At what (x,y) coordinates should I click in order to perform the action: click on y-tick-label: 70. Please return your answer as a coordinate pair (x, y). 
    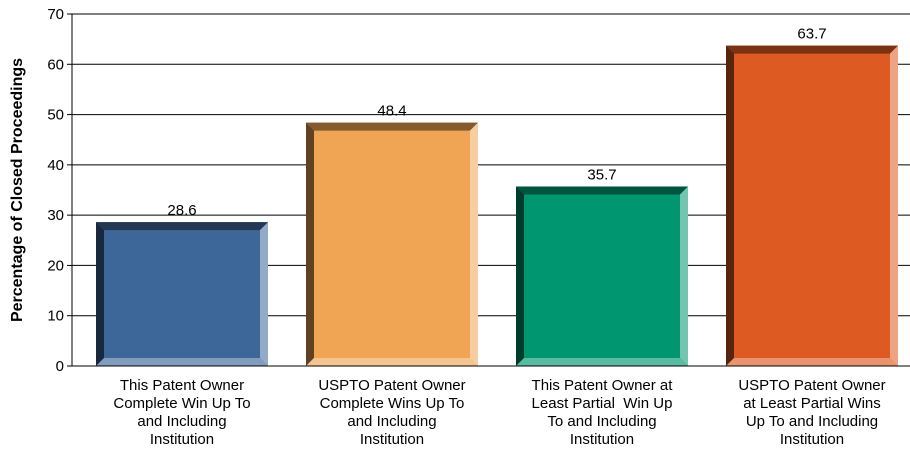
    Looking at the image, I should click on (55, 14).